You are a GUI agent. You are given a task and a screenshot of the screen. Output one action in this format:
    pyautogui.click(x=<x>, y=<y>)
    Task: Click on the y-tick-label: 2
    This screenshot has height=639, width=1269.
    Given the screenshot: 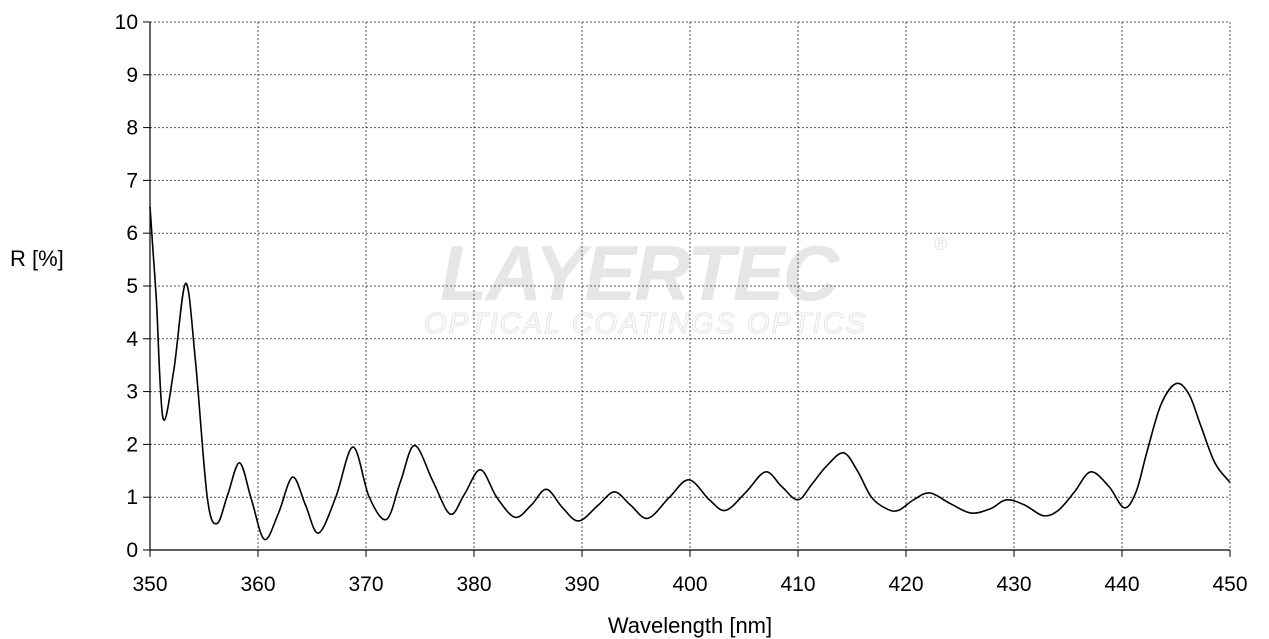 What is the action you would take?
    pyautogui.click(x=132, y=444)
    